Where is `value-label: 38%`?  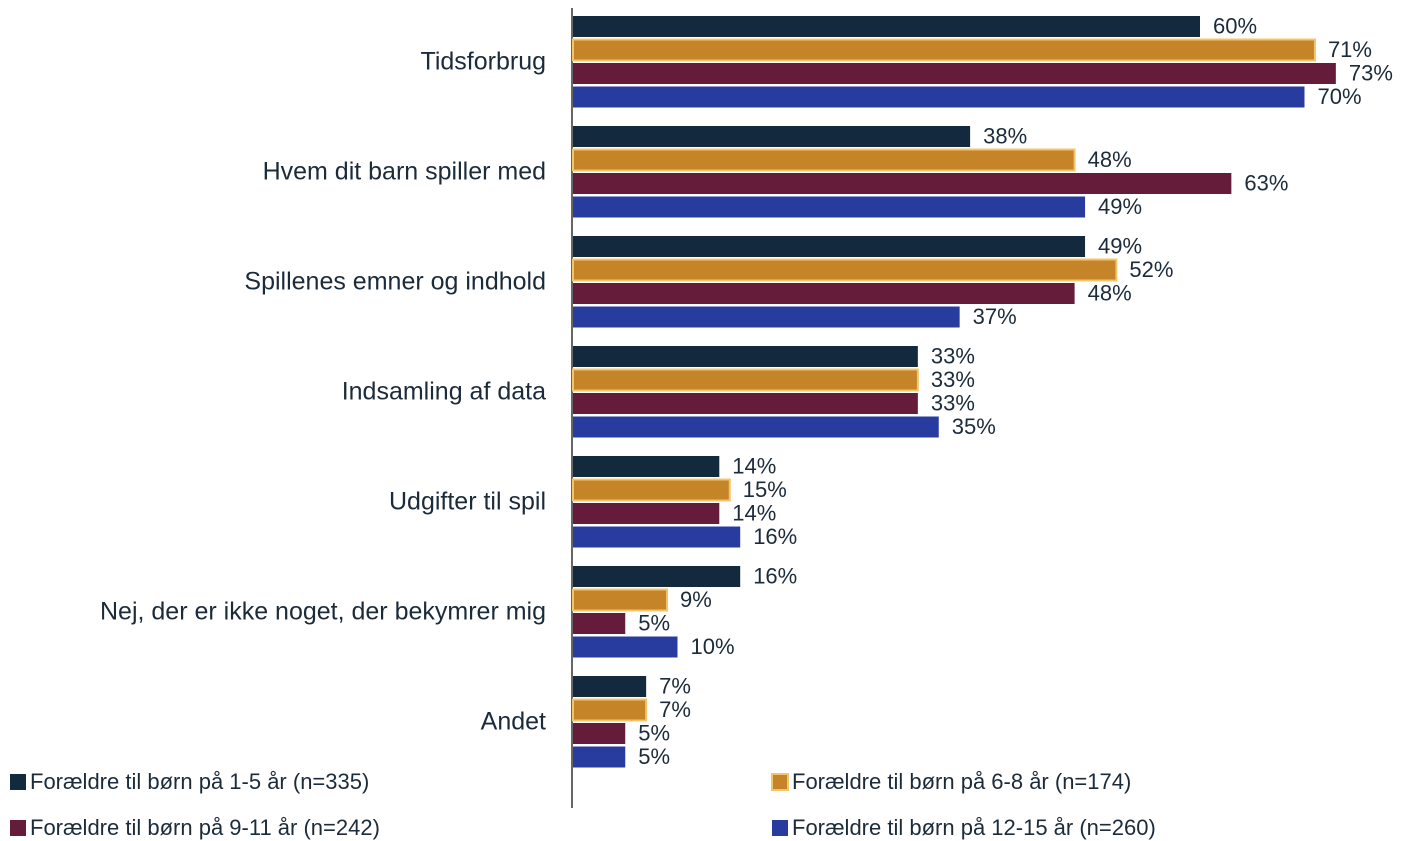 value-label: 38% is located at coordinates (1005, 135).